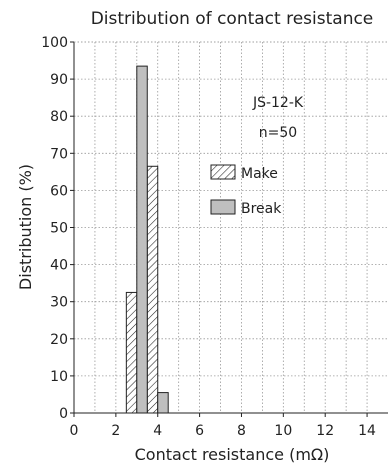  I want to click on y-tick-label: 100, so click(54, 43).